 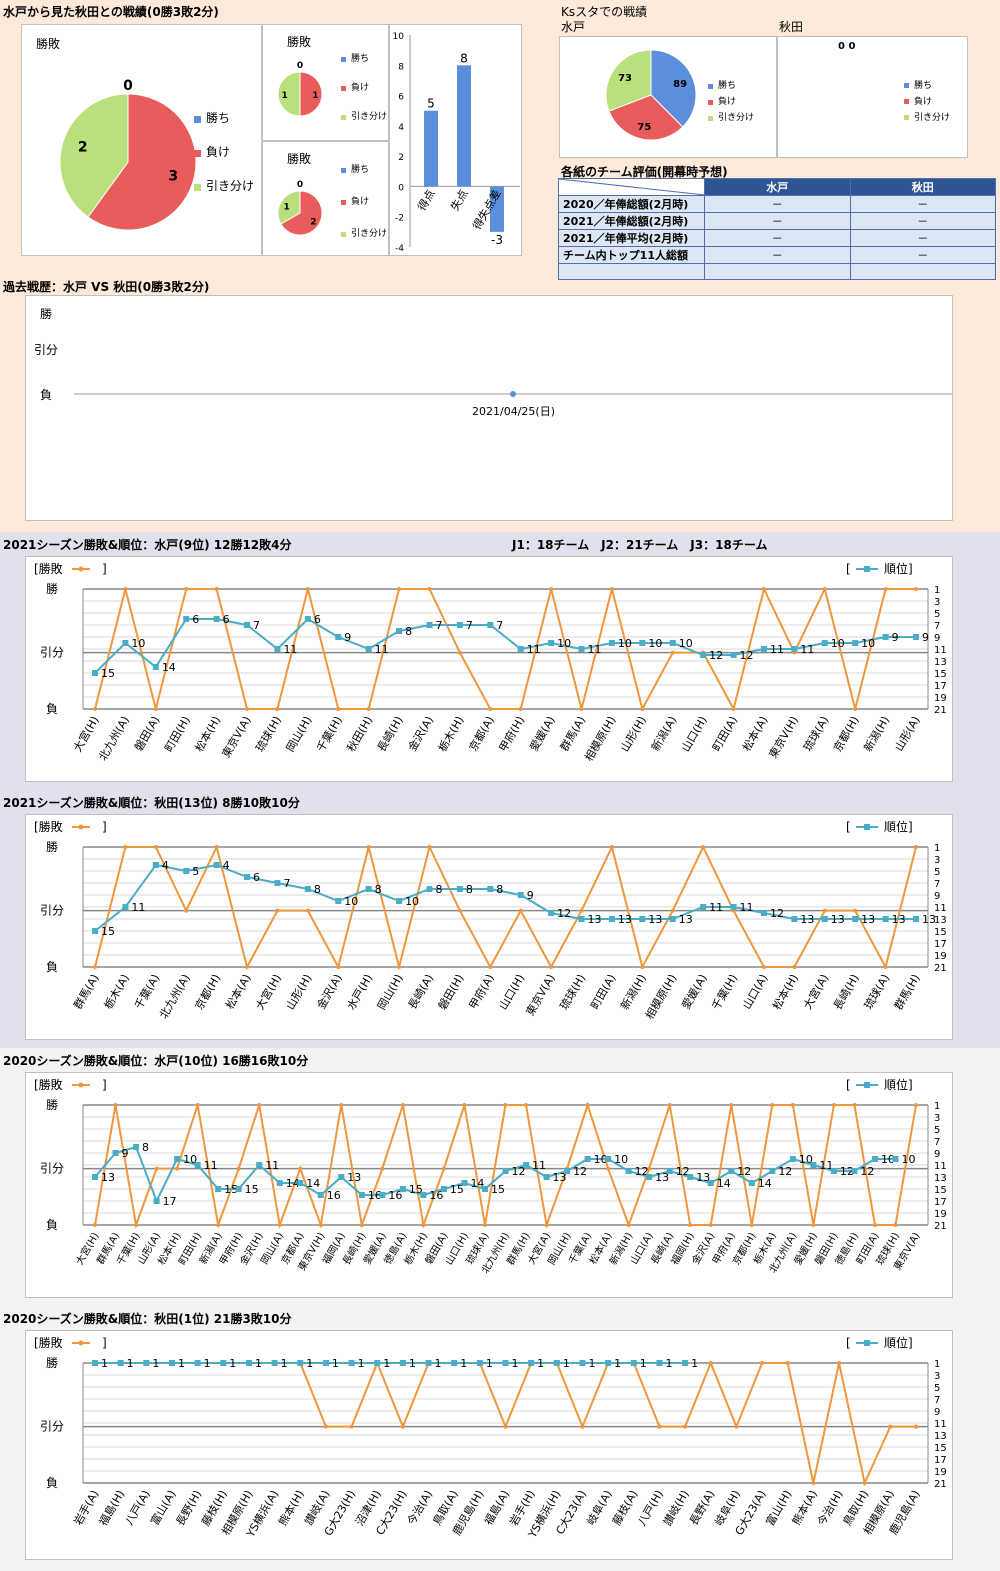 I want to click on x-category-label: 千葉(A), so click(x=146, y=992).